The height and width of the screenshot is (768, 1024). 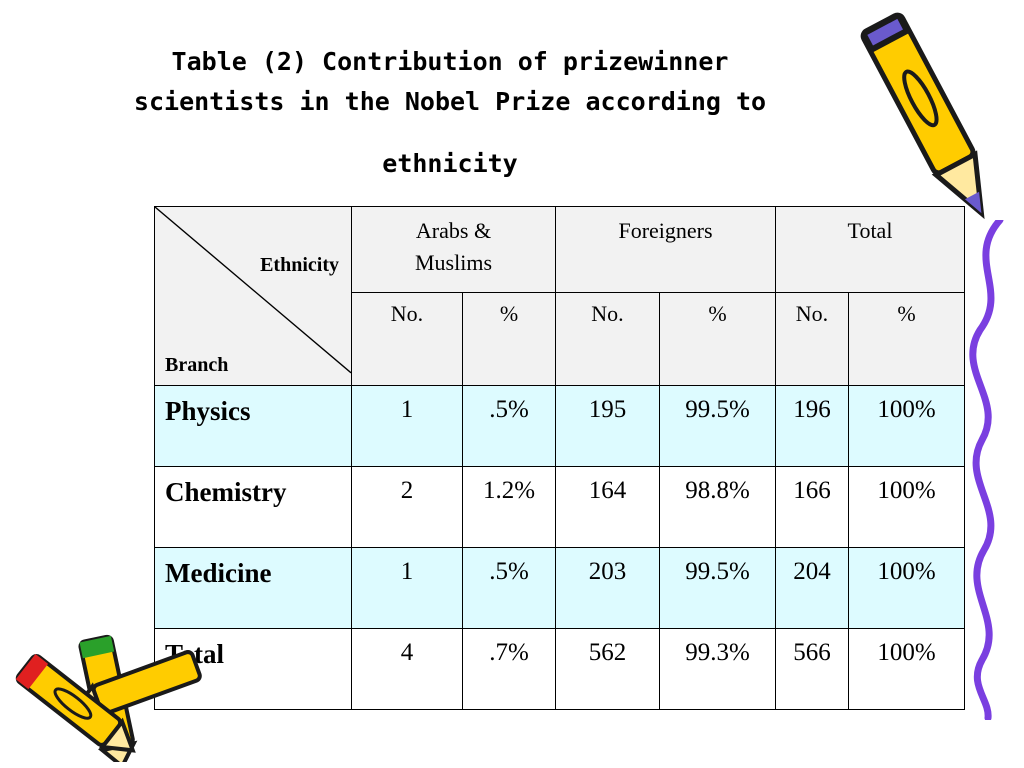 I want to click on group-header-arabs-line2: Muslims, so click(x=453, y=262).